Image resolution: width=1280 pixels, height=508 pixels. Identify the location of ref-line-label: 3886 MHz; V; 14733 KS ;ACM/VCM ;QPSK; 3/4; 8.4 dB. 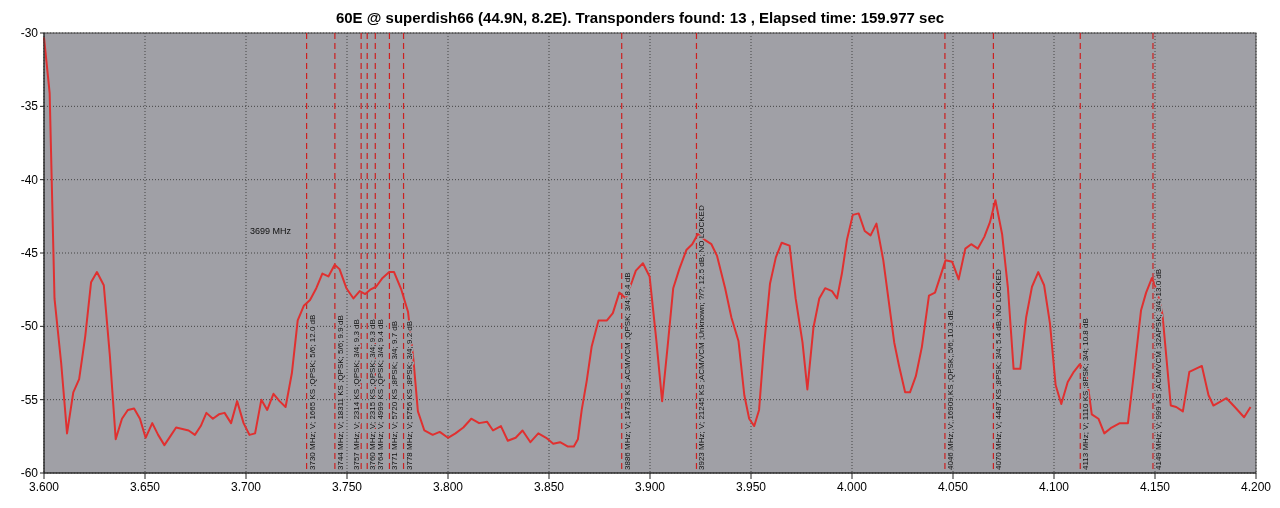
(627, 371).